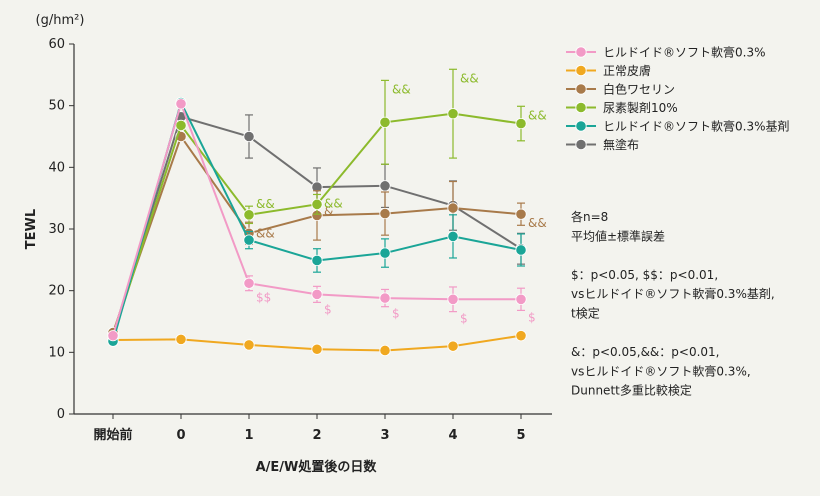 The height and width of the screenshot is (496, 820). Describe the element at coordinates (645, 352) in the screenshot. I see `note-line: &：p<0.05,&&：p<0.01,` at that location.